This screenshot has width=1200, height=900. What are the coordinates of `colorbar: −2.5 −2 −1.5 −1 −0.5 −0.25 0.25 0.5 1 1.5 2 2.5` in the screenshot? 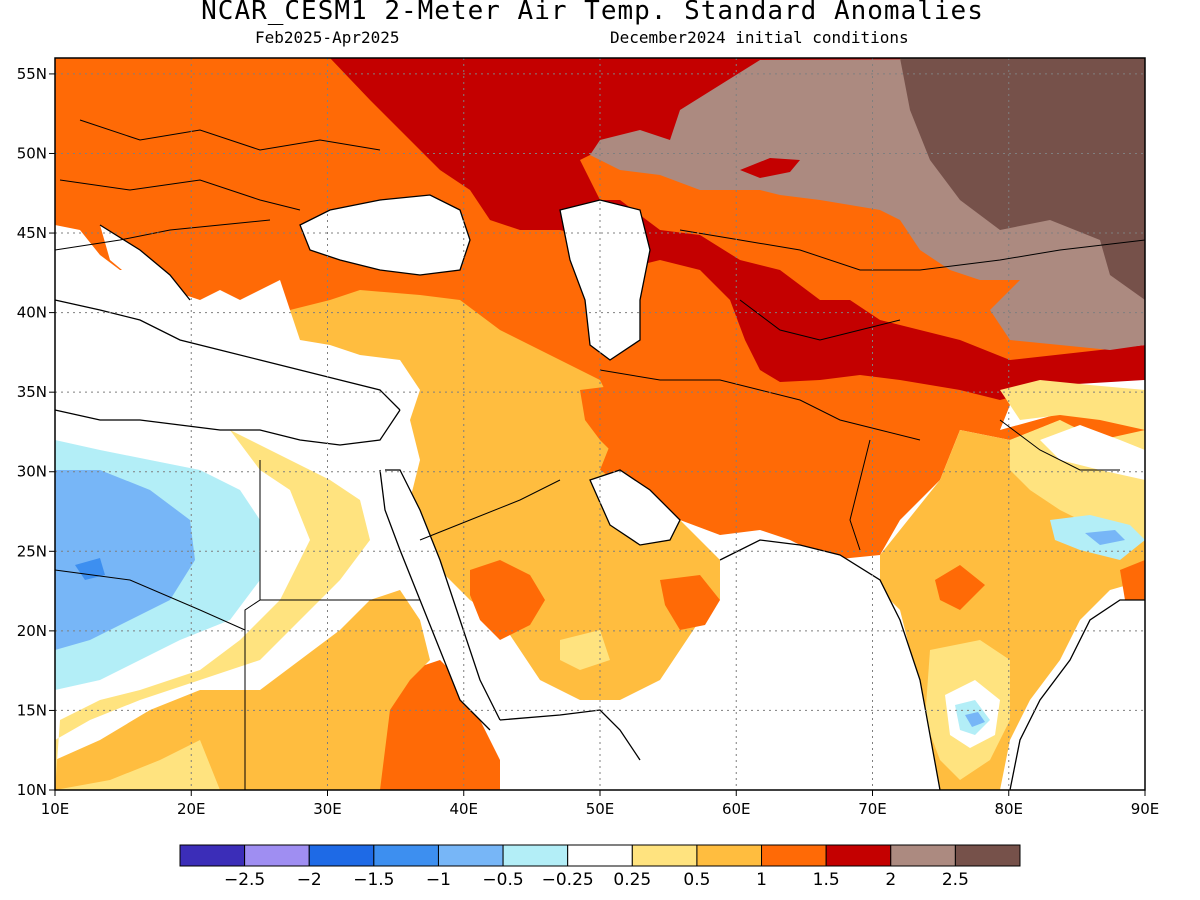 It's located at (600, 867).